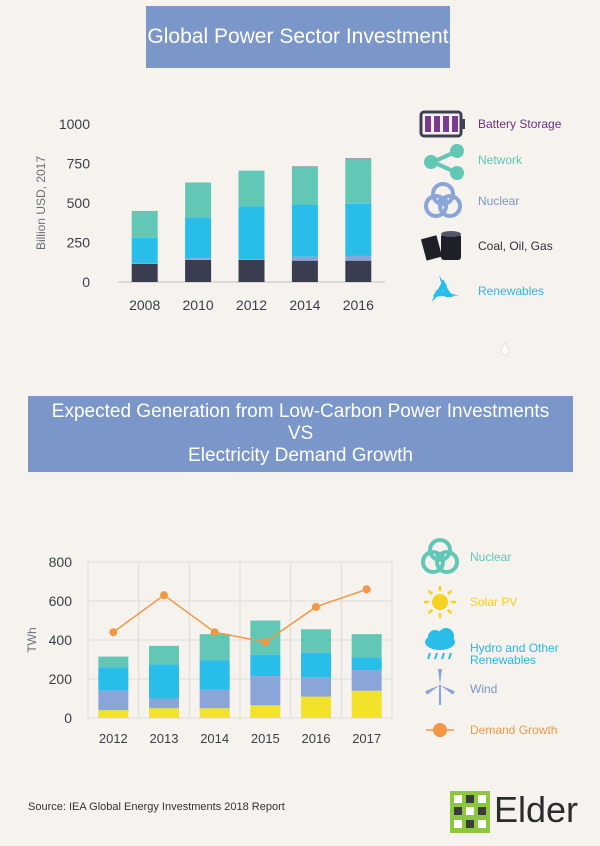 This screenshot has height=846, width=600. Describe the element at coordinates (515, 246) in the screenshot. I see `chart1-legend-label: Coal, Oil, Gas` at that location.